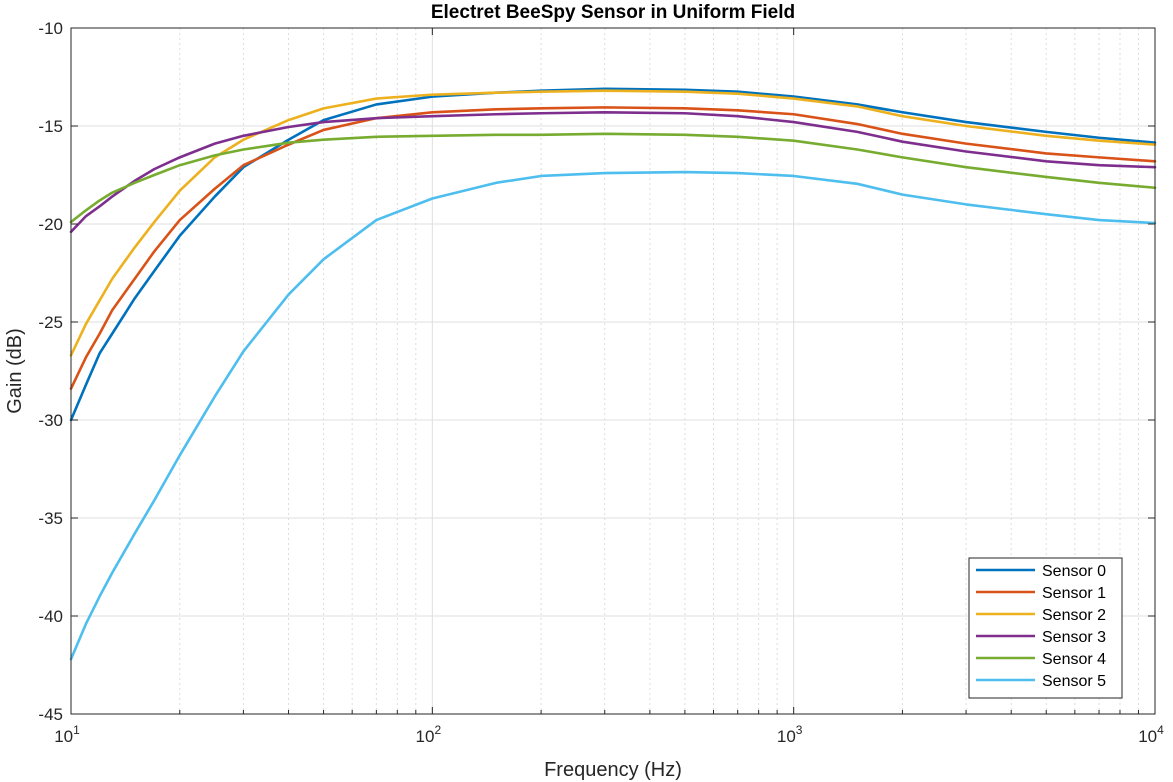 The width and height of the screenshot is (1173, 782). What do you see at coordinates (1074, 615) in the screenshot?
I see `legend-label-sensor-2: Sensor 2` at bounding box center [1074, 615].